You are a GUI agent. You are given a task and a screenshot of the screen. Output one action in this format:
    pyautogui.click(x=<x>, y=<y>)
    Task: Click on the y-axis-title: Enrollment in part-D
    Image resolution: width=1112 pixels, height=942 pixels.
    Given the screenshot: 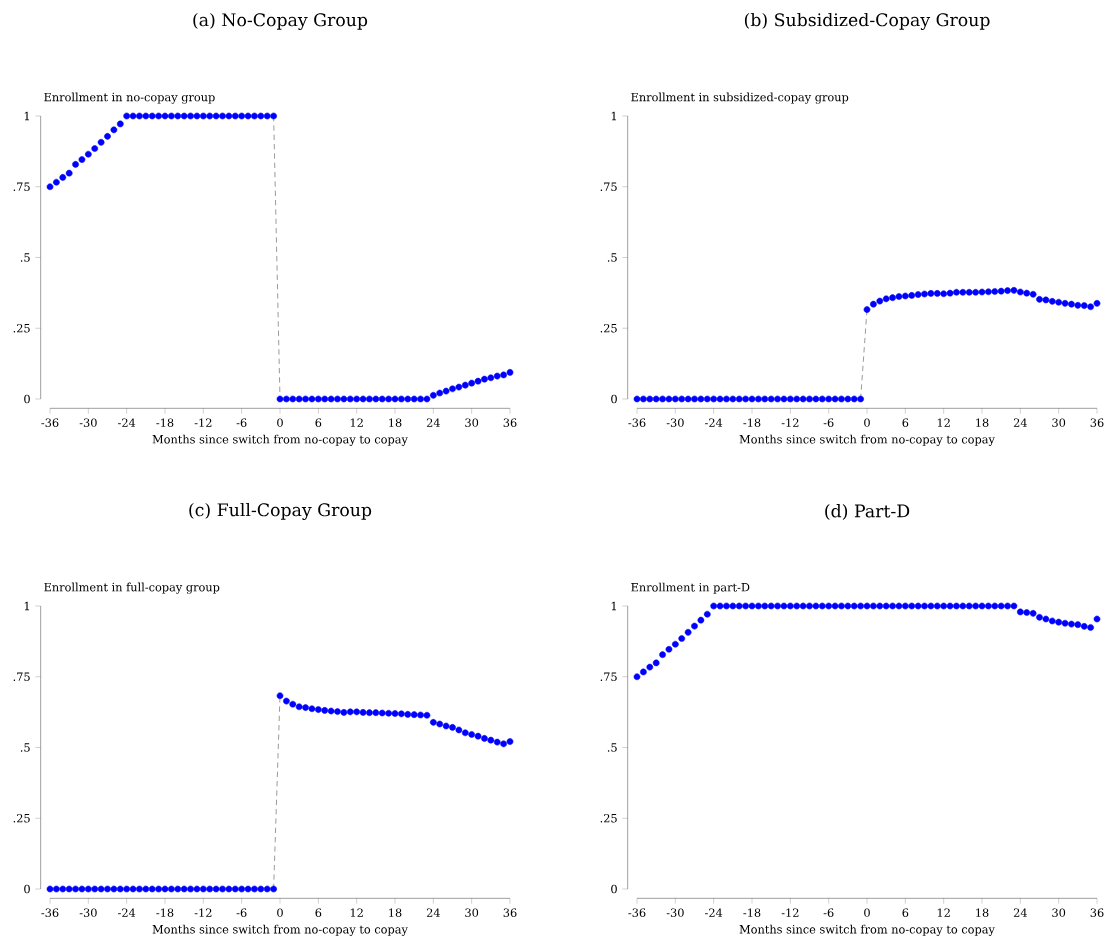 What is the action you would take?
    pyautogui.click(x=690, y=588)
    